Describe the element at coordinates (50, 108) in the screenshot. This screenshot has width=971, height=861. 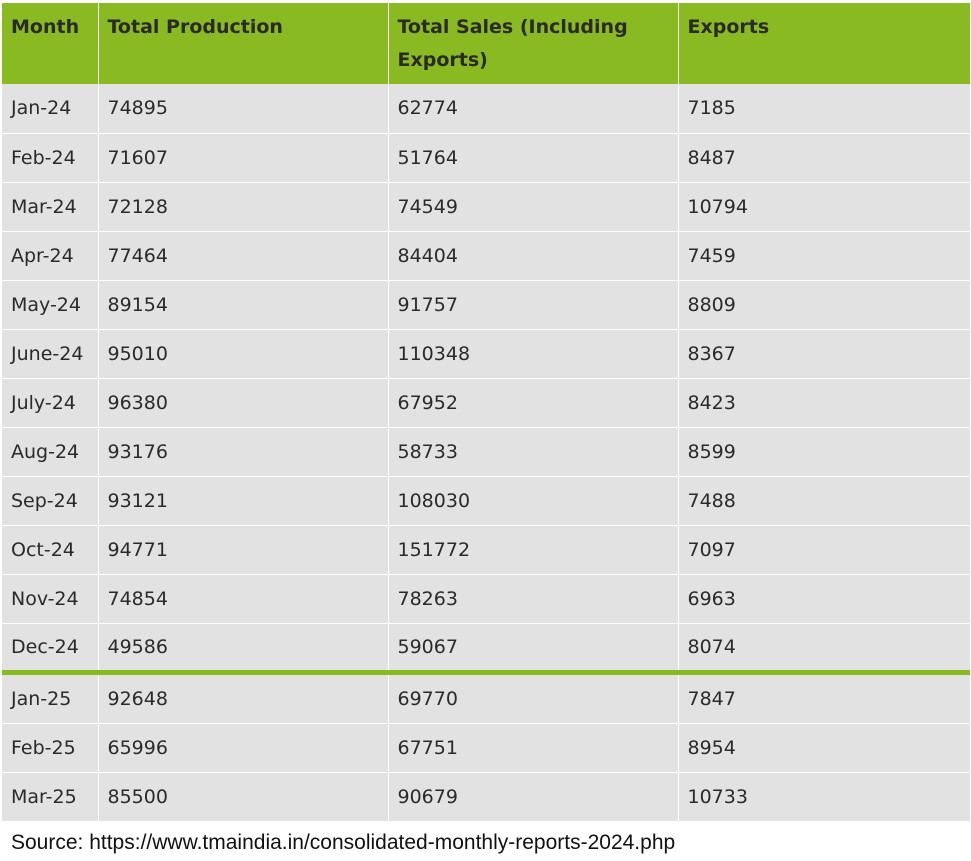
I see `cell-month: Jan-24` at that location.